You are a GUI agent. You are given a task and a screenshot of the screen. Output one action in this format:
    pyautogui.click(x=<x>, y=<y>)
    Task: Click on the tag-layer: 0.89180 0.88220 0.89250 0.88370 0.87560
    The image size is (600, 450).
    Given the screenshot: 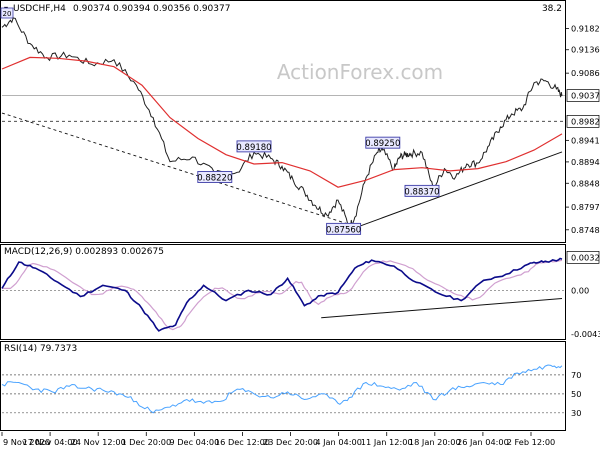 What is the action you would take?
    pyautogui.click(x=318, y=185)
    